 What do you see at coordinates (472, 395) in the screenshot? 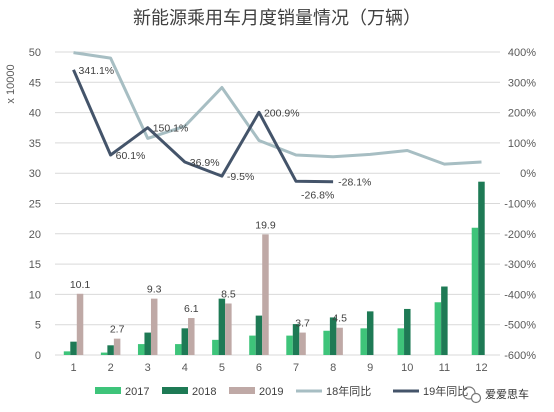
I see `wechat-icon` at bounding box center [472, 395].